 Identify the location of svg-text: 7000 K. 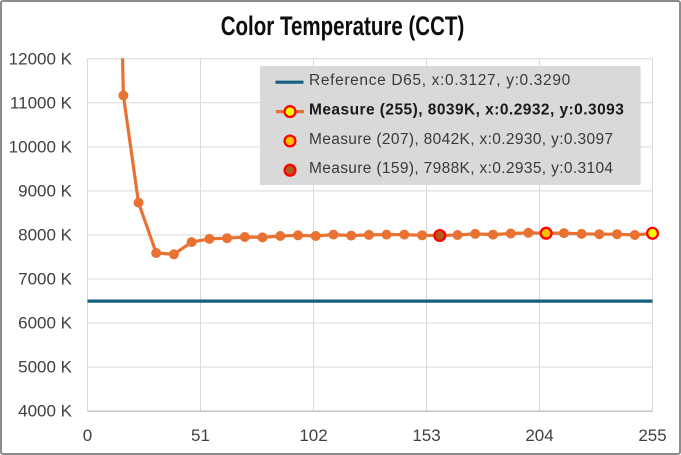
(45, 279).